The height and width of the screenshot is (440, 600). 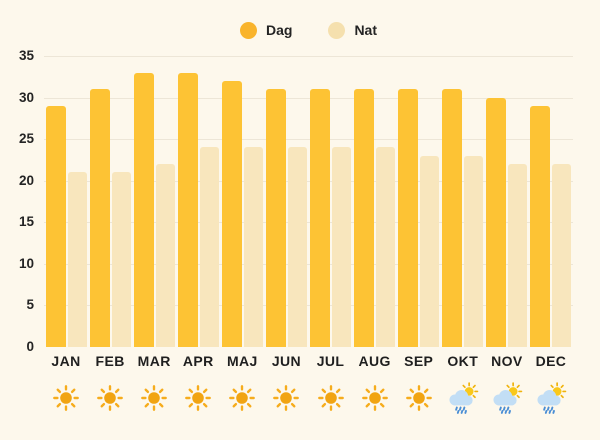 What do you see at coordinates (474, 251) in the screenshot?
I see `bar-nat-okt` at bounding box center [474, 251].